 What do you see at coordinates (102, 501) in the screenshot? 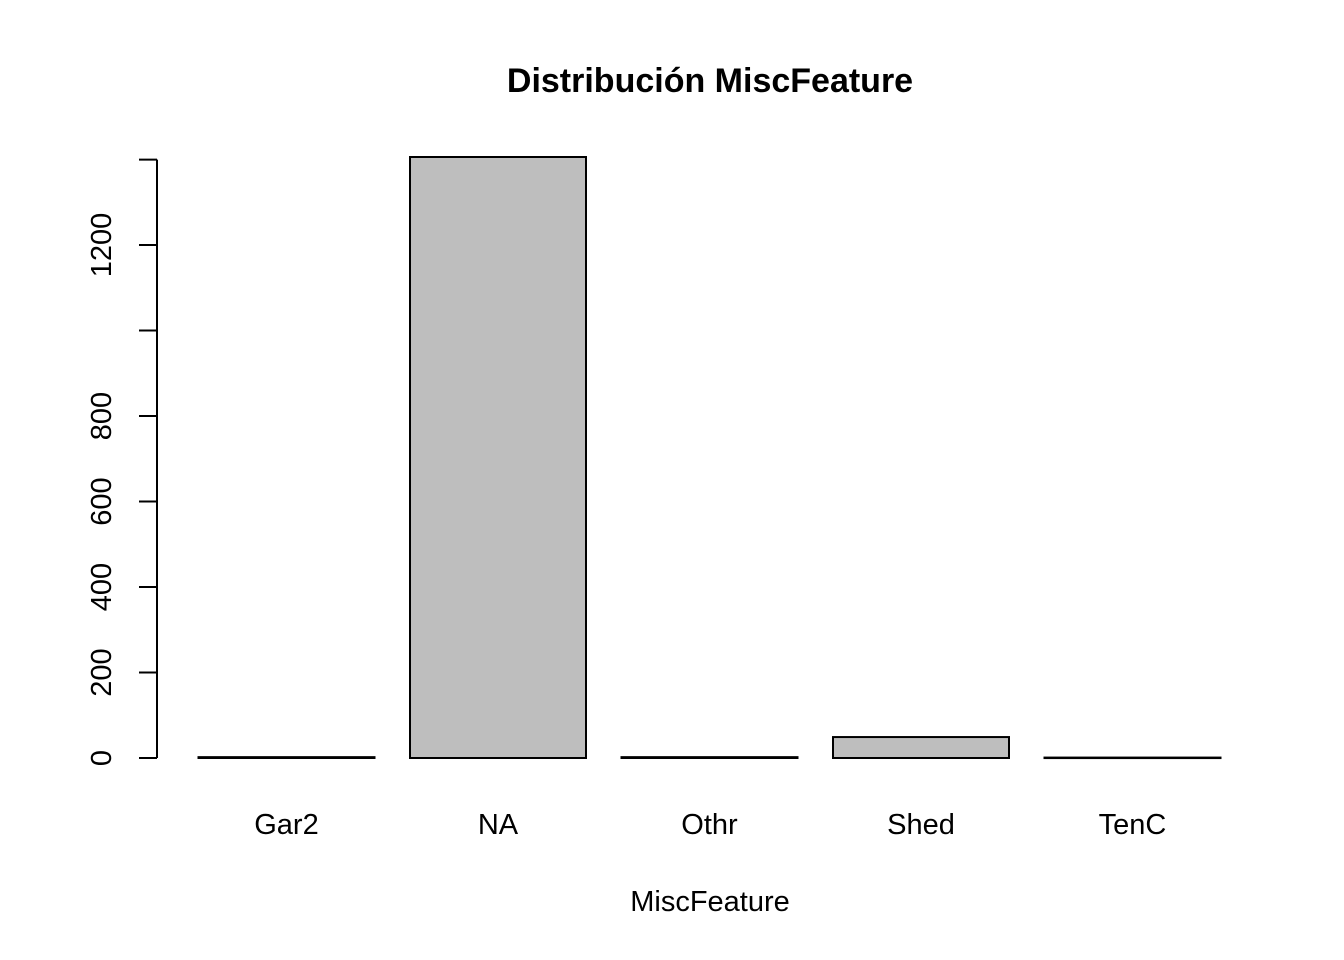
I see `y-tick-label-600: 600` at bounding box center [102, 501].